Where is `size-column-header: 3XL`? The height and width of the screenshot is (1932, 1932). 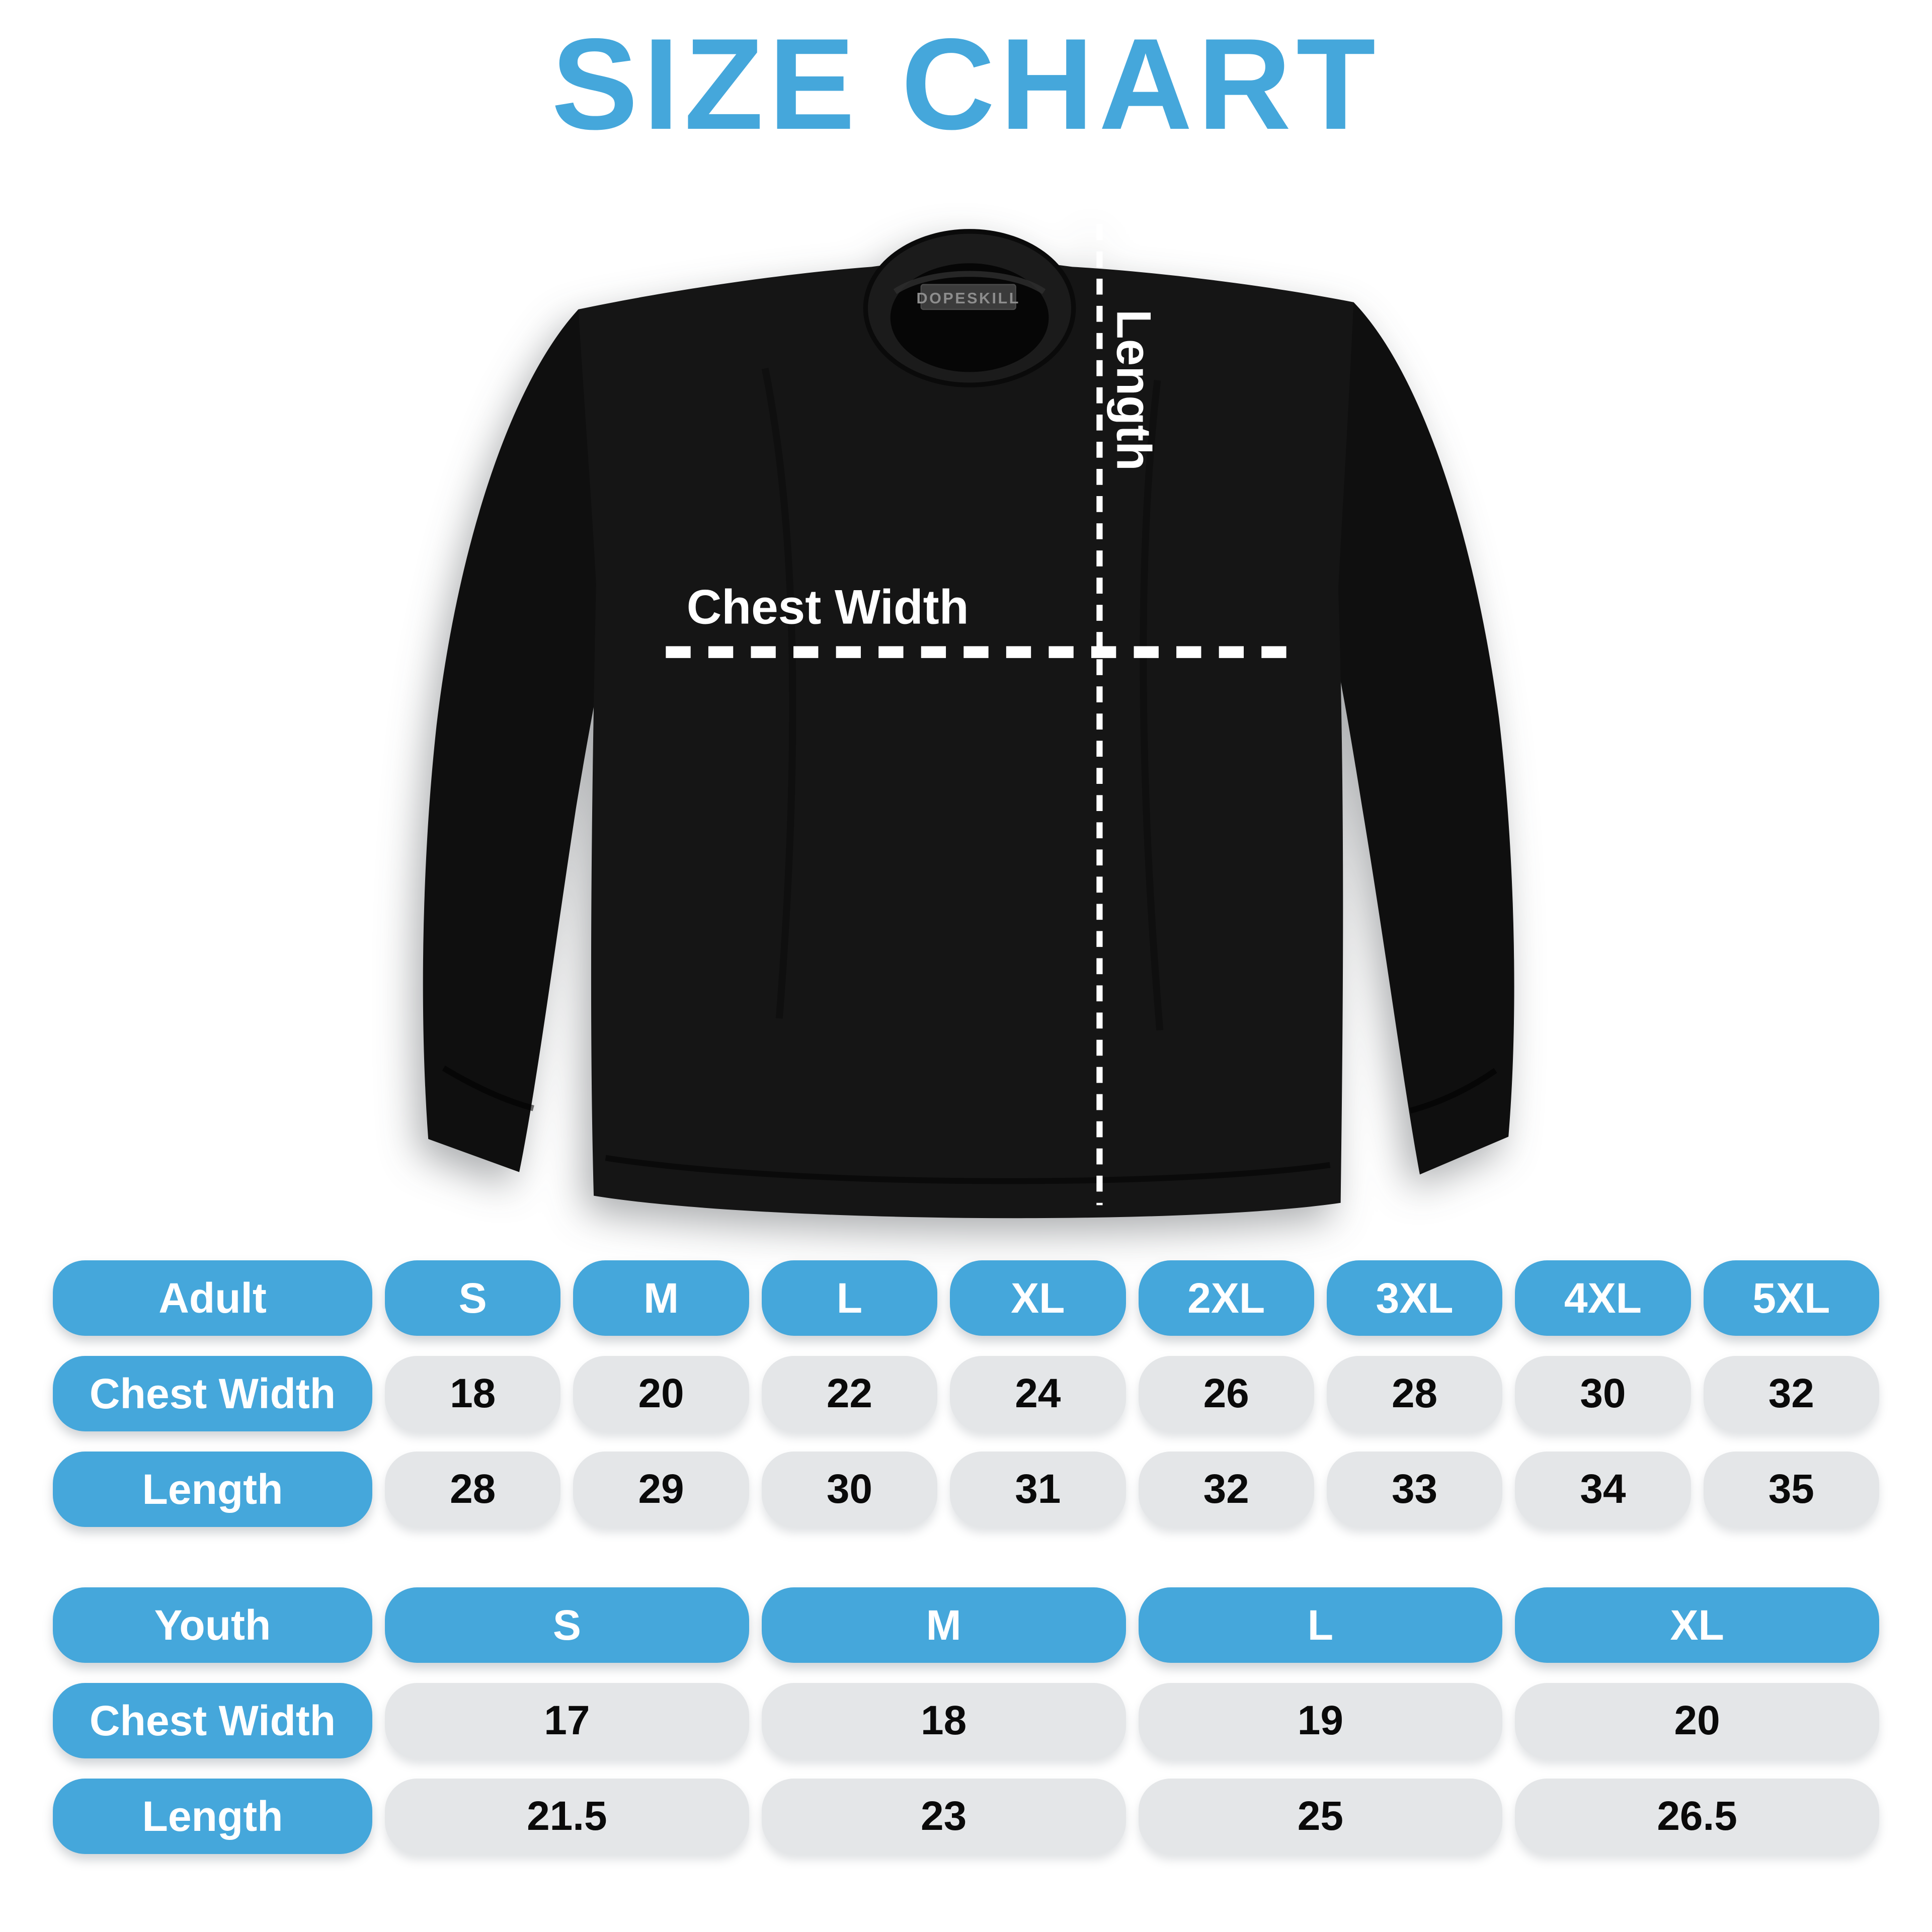
size-column-header: 3XL is located at coordinates (1415, 1298).